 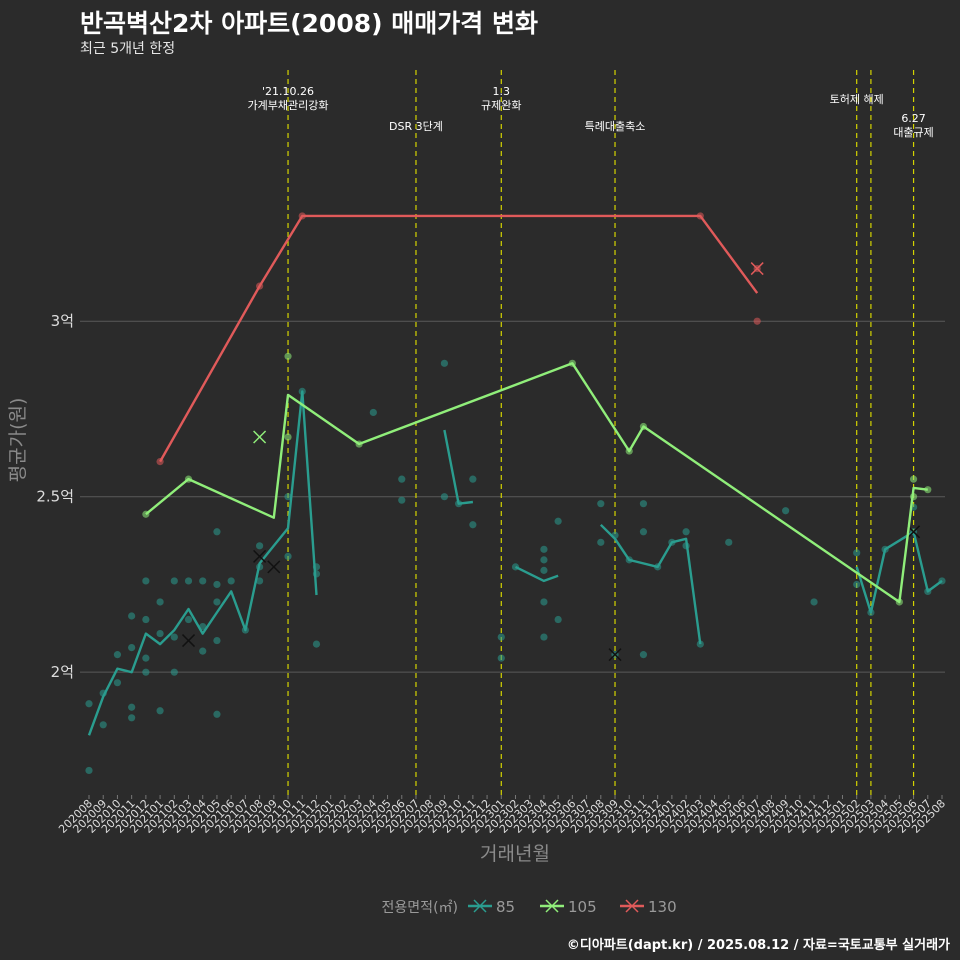 What do you see at coordinates (309, 23) in the screenshot?
I see `chart-title: 반곡벽산2차 아파트(2008) 매매가격 변화` at bounding box center [309, 23].